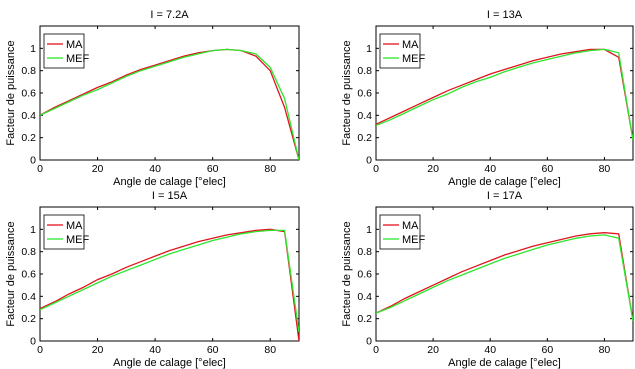 The height and width of the screenshot is (369, 635). What do you see at coordinates (170, 196) in the screenshot?
I see `chart-title: I = 15A` at bounding box center [170, 196].